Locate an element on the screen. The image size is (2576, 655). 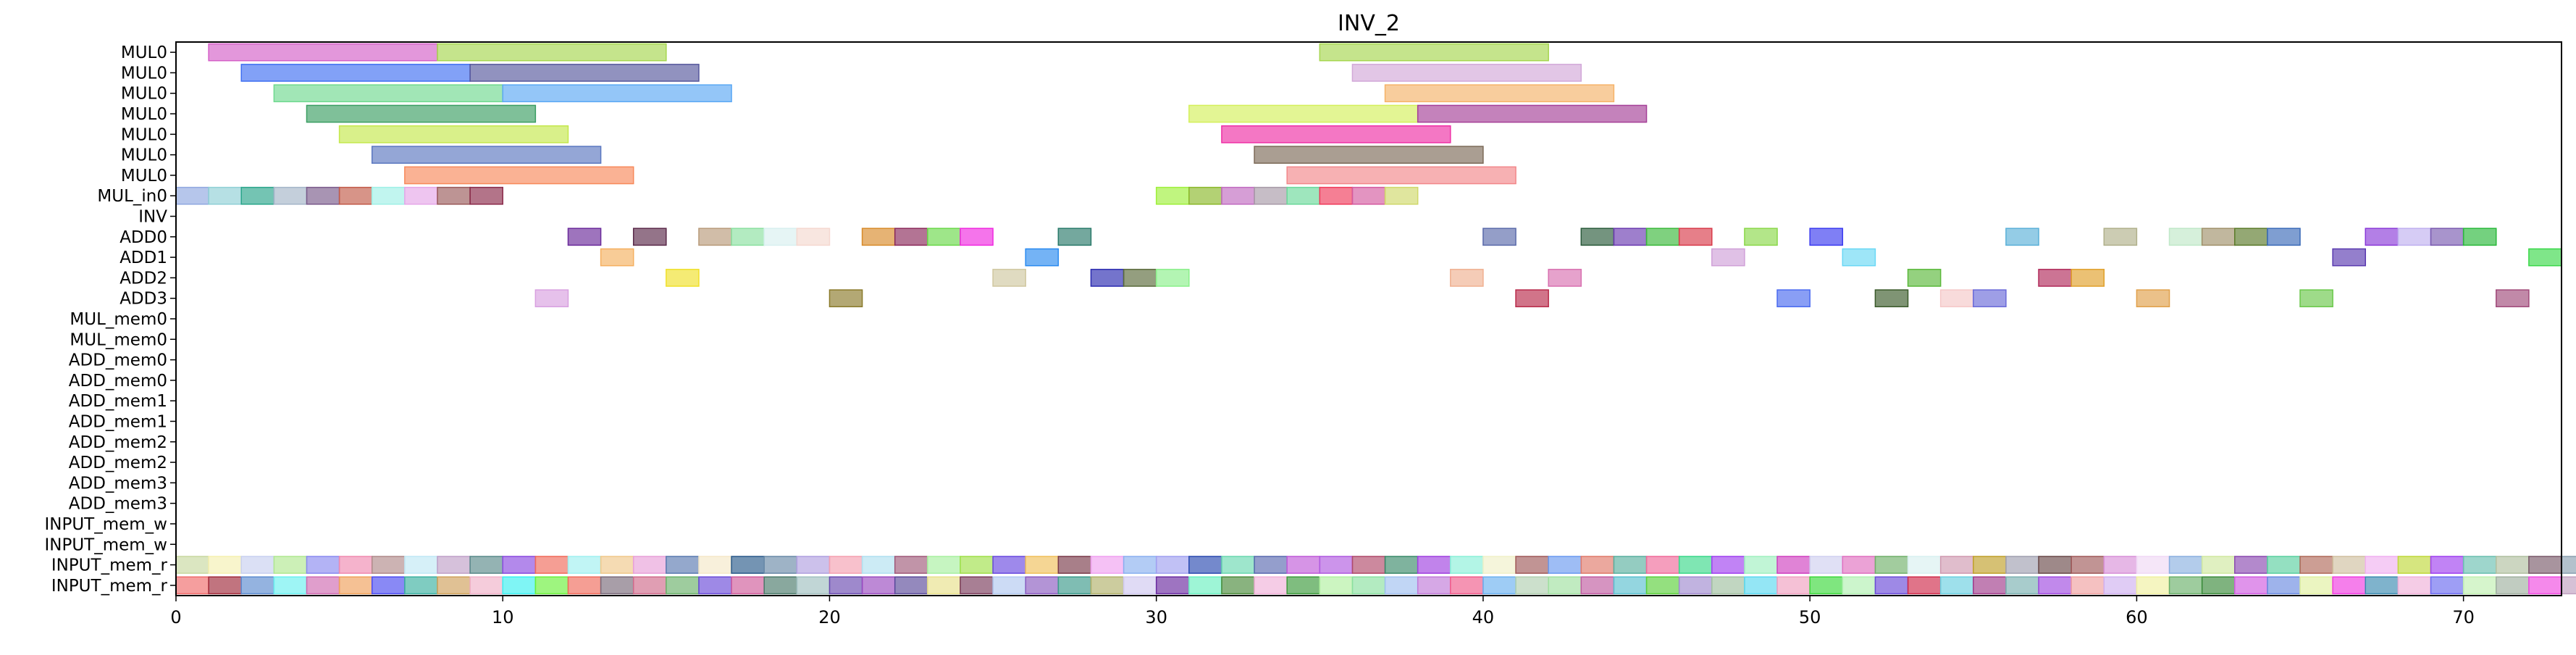
x-tick-label: 20 is located at coordinates (829, 617).